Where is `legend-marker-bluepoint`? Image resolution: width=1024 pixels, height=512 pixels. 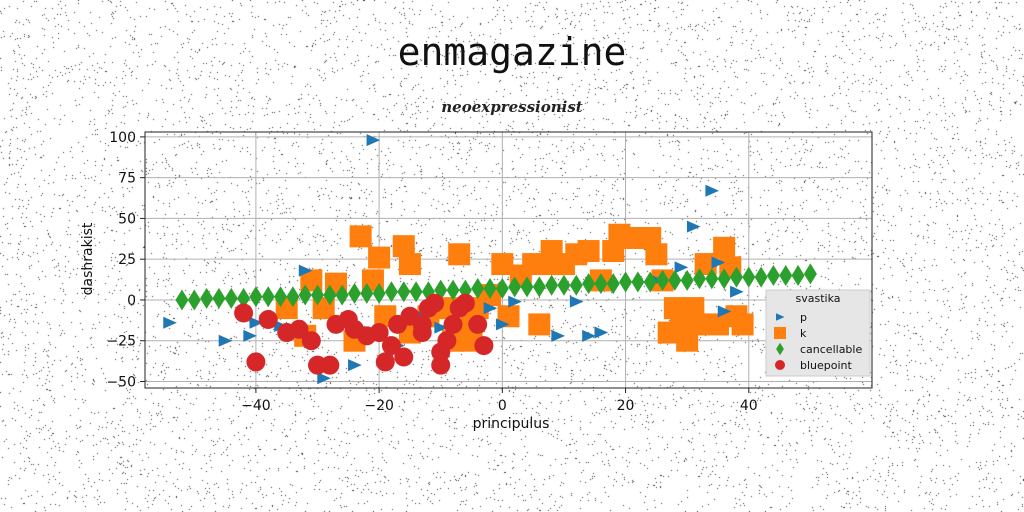
legend-marker-bluepoint is located at coordinates (780, 365).